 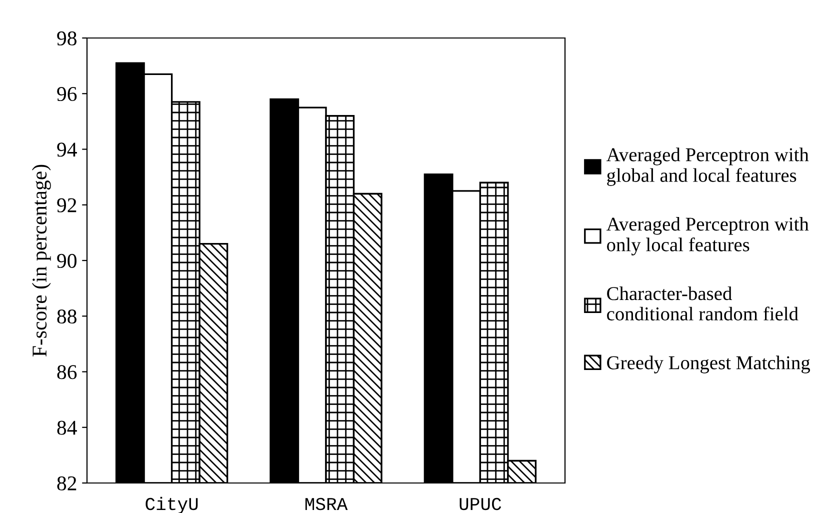 I want to click on legend-label: Averaged Perceptron with global and local features, so click(x=707, y=167).